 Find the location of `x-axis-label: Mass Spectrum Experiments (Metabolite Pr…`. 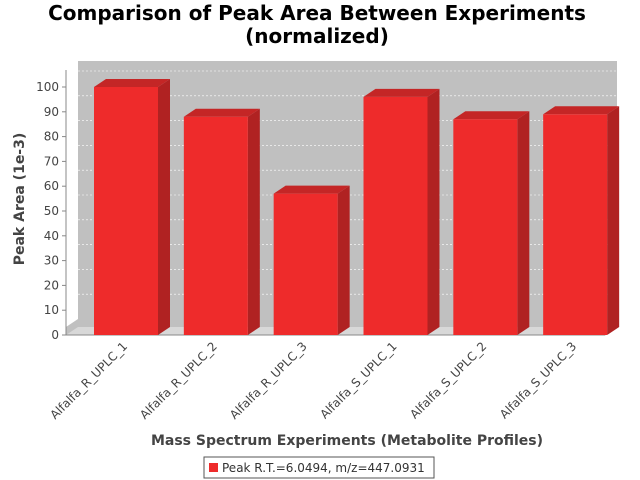

x-axis-label: Mass Spectrum Experiments (Metabolite Pr… is located at coordinates (347, 441).